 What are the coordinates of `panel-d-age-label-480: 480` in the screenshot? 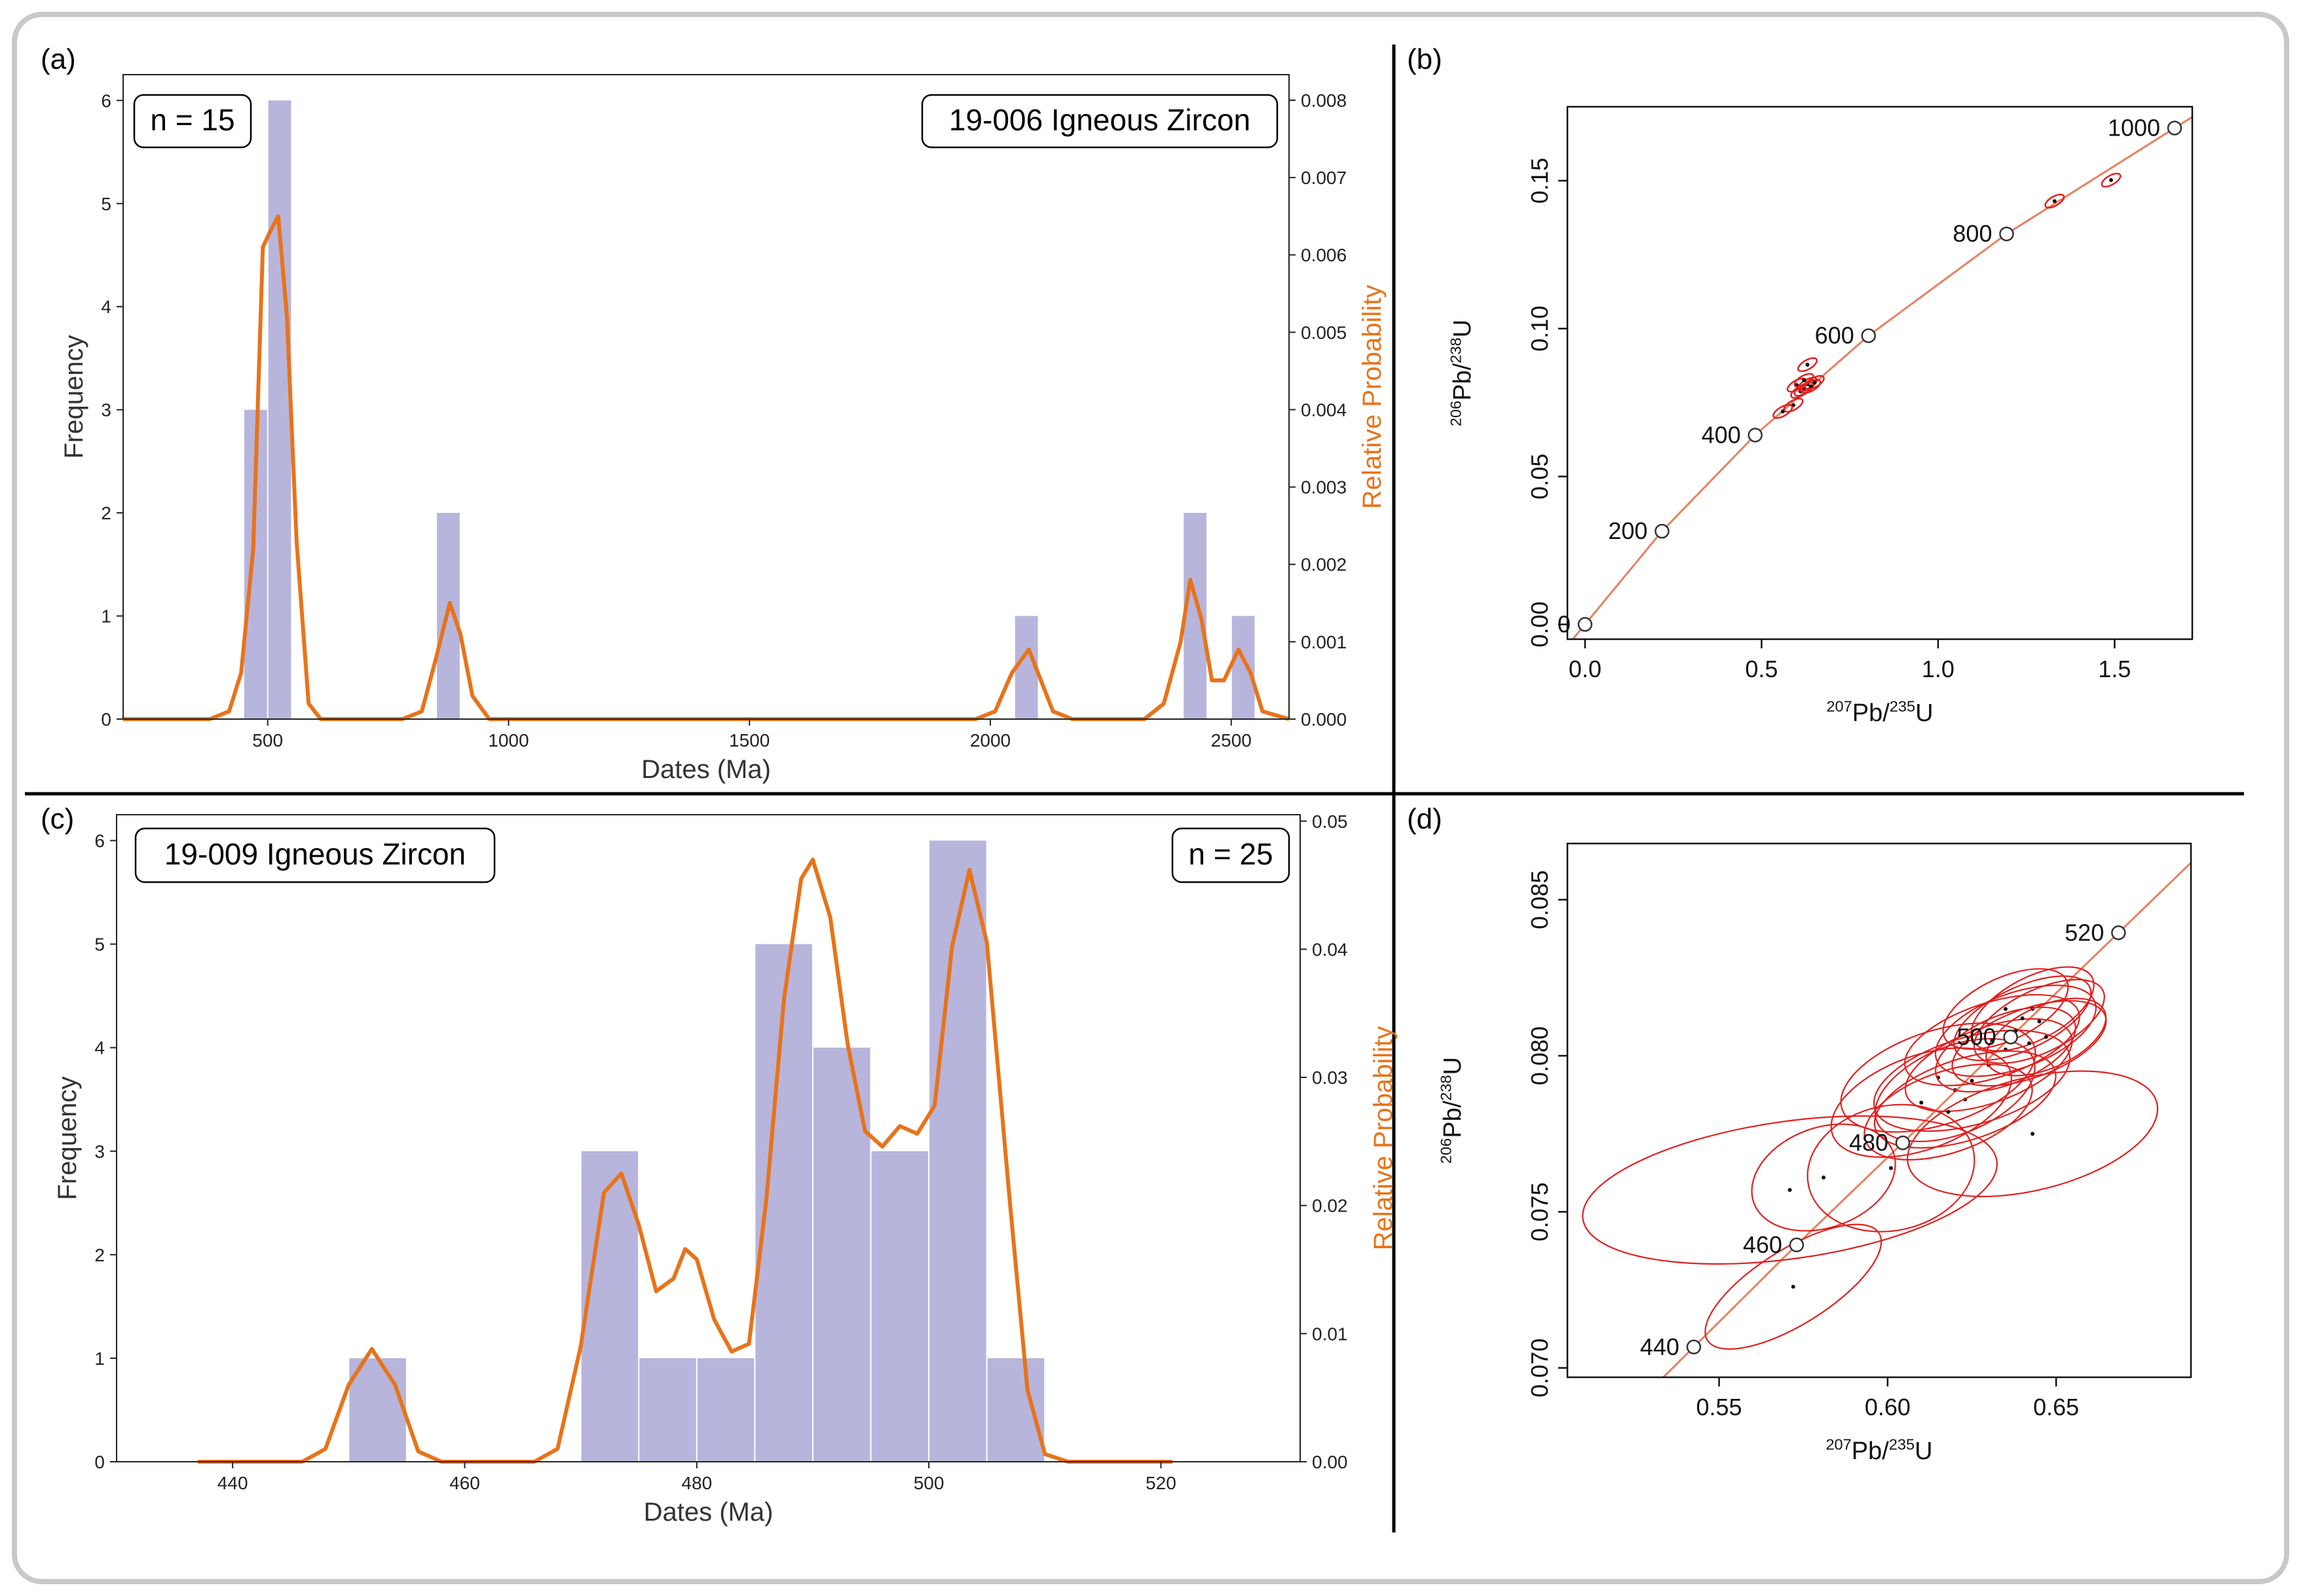 It's located at (1869, 1142).